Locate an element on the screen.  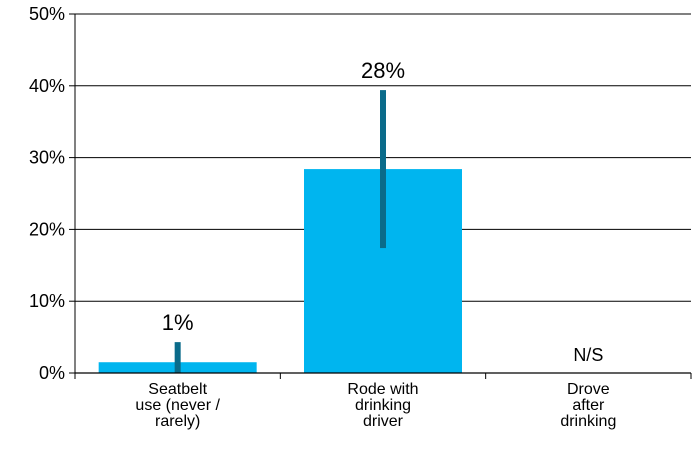
data-label: 1% is located at coordinates (178, 322).